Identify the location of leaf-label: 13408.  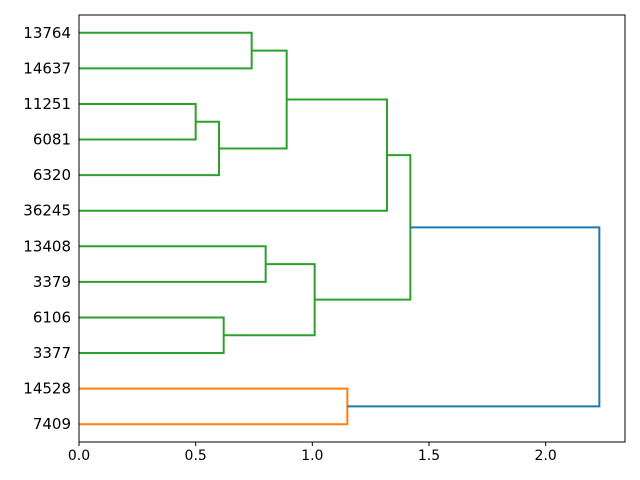
(47, 246).